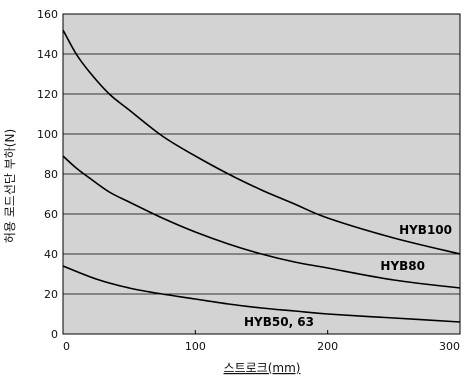 This screenshot has width=467, height=380. I want to click on series-label-hyb80: HYB80, so click(402, 266).